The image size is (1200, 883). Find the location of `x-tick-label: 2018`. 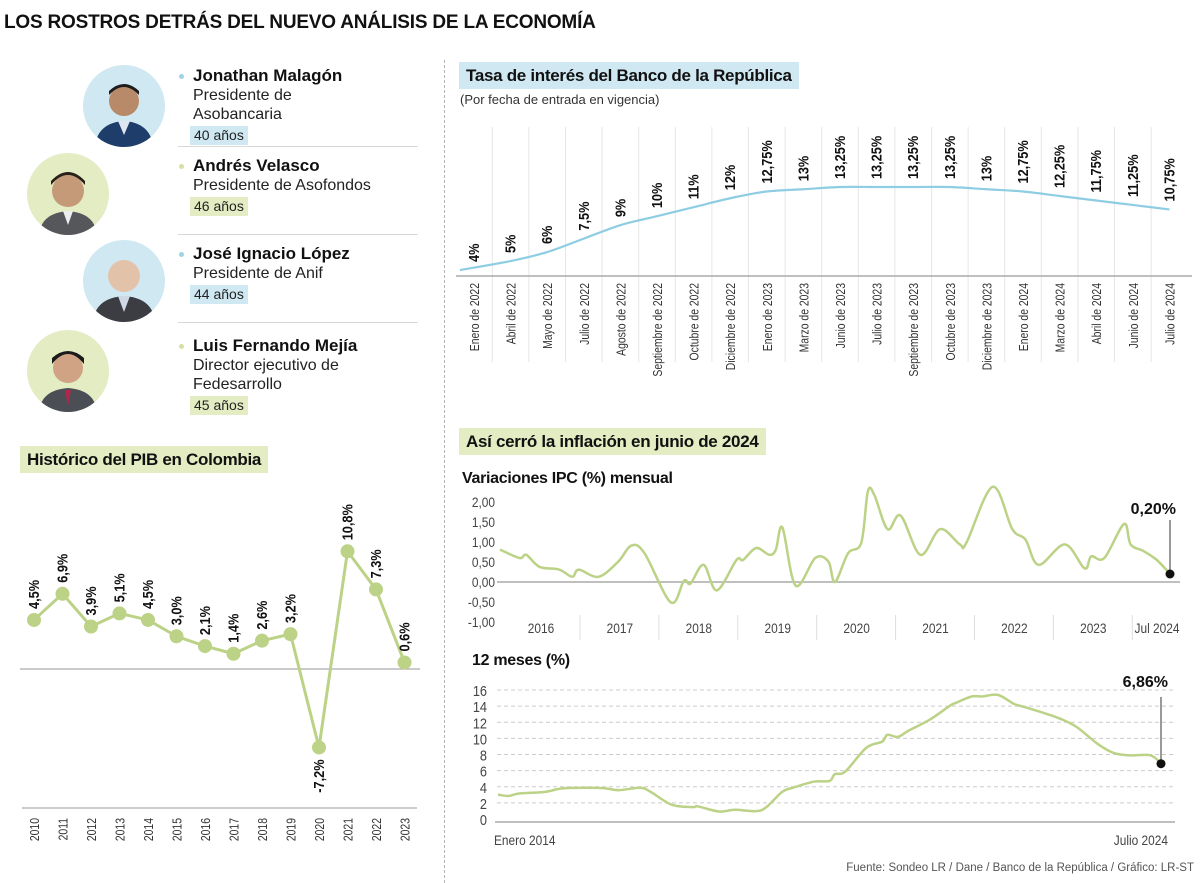

x-tick-label: 2018 is located at coordinates (699, 628).